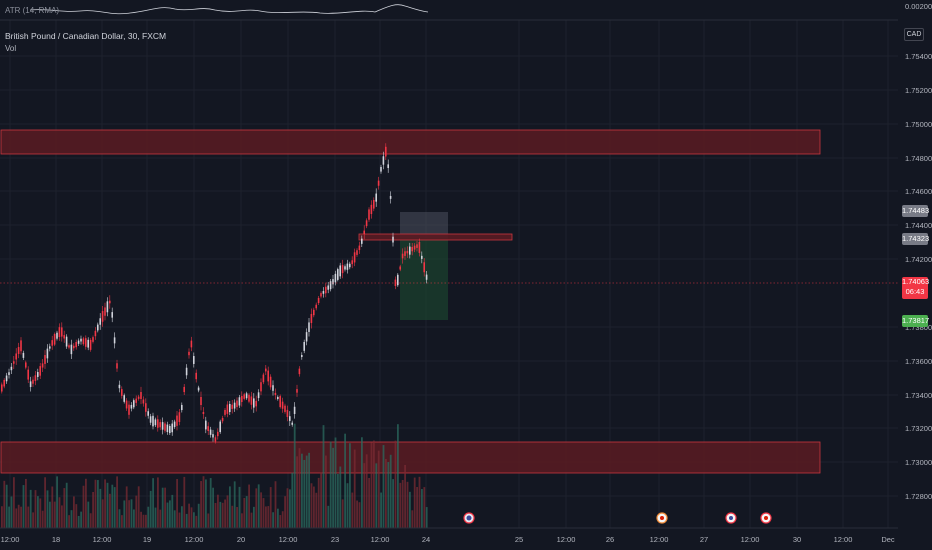  What do you see at coordinates (610, 539) in the screenshot?
I see `time-tick-label: 26` at bounding box center [610, 539].